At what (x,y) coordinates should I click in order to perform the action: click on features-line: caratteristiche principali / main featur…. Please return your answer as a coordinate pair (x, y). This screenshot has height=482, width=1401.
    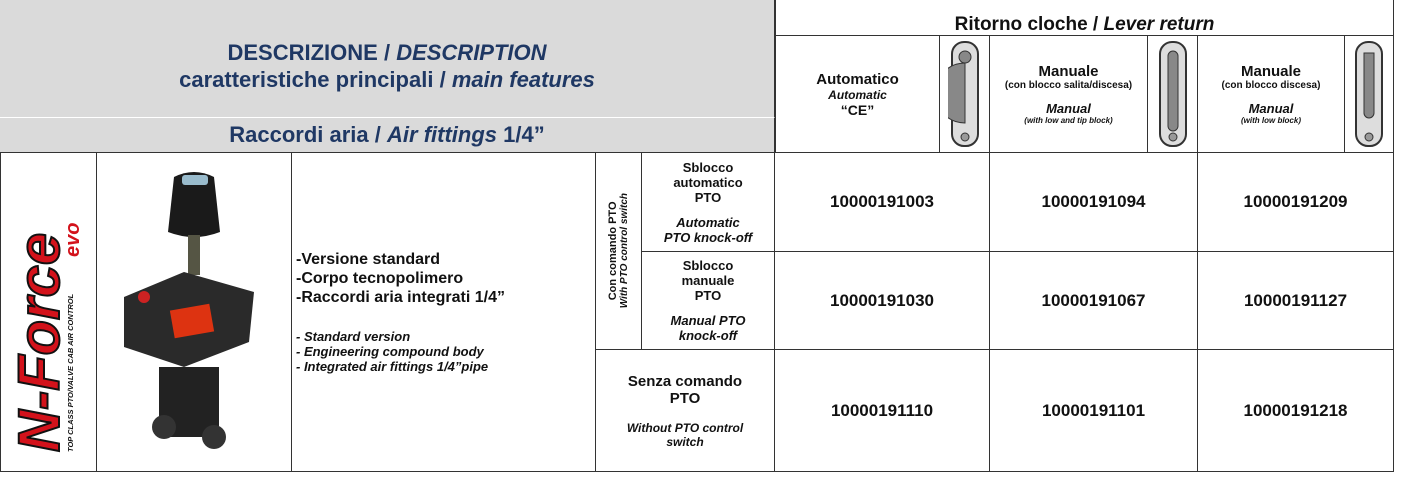
    Looking at the image, I should click on (387, 79).